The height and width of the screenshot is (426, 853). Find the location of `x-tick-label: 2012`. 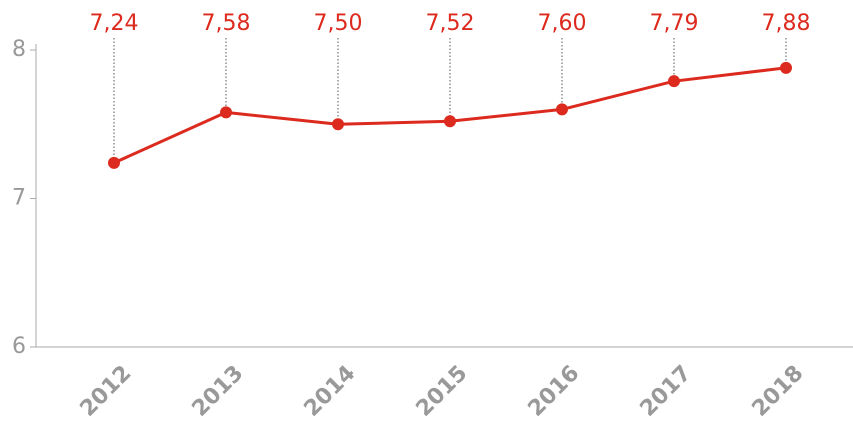

x-tick-label: 2012 is located at coordinates (106, 391).